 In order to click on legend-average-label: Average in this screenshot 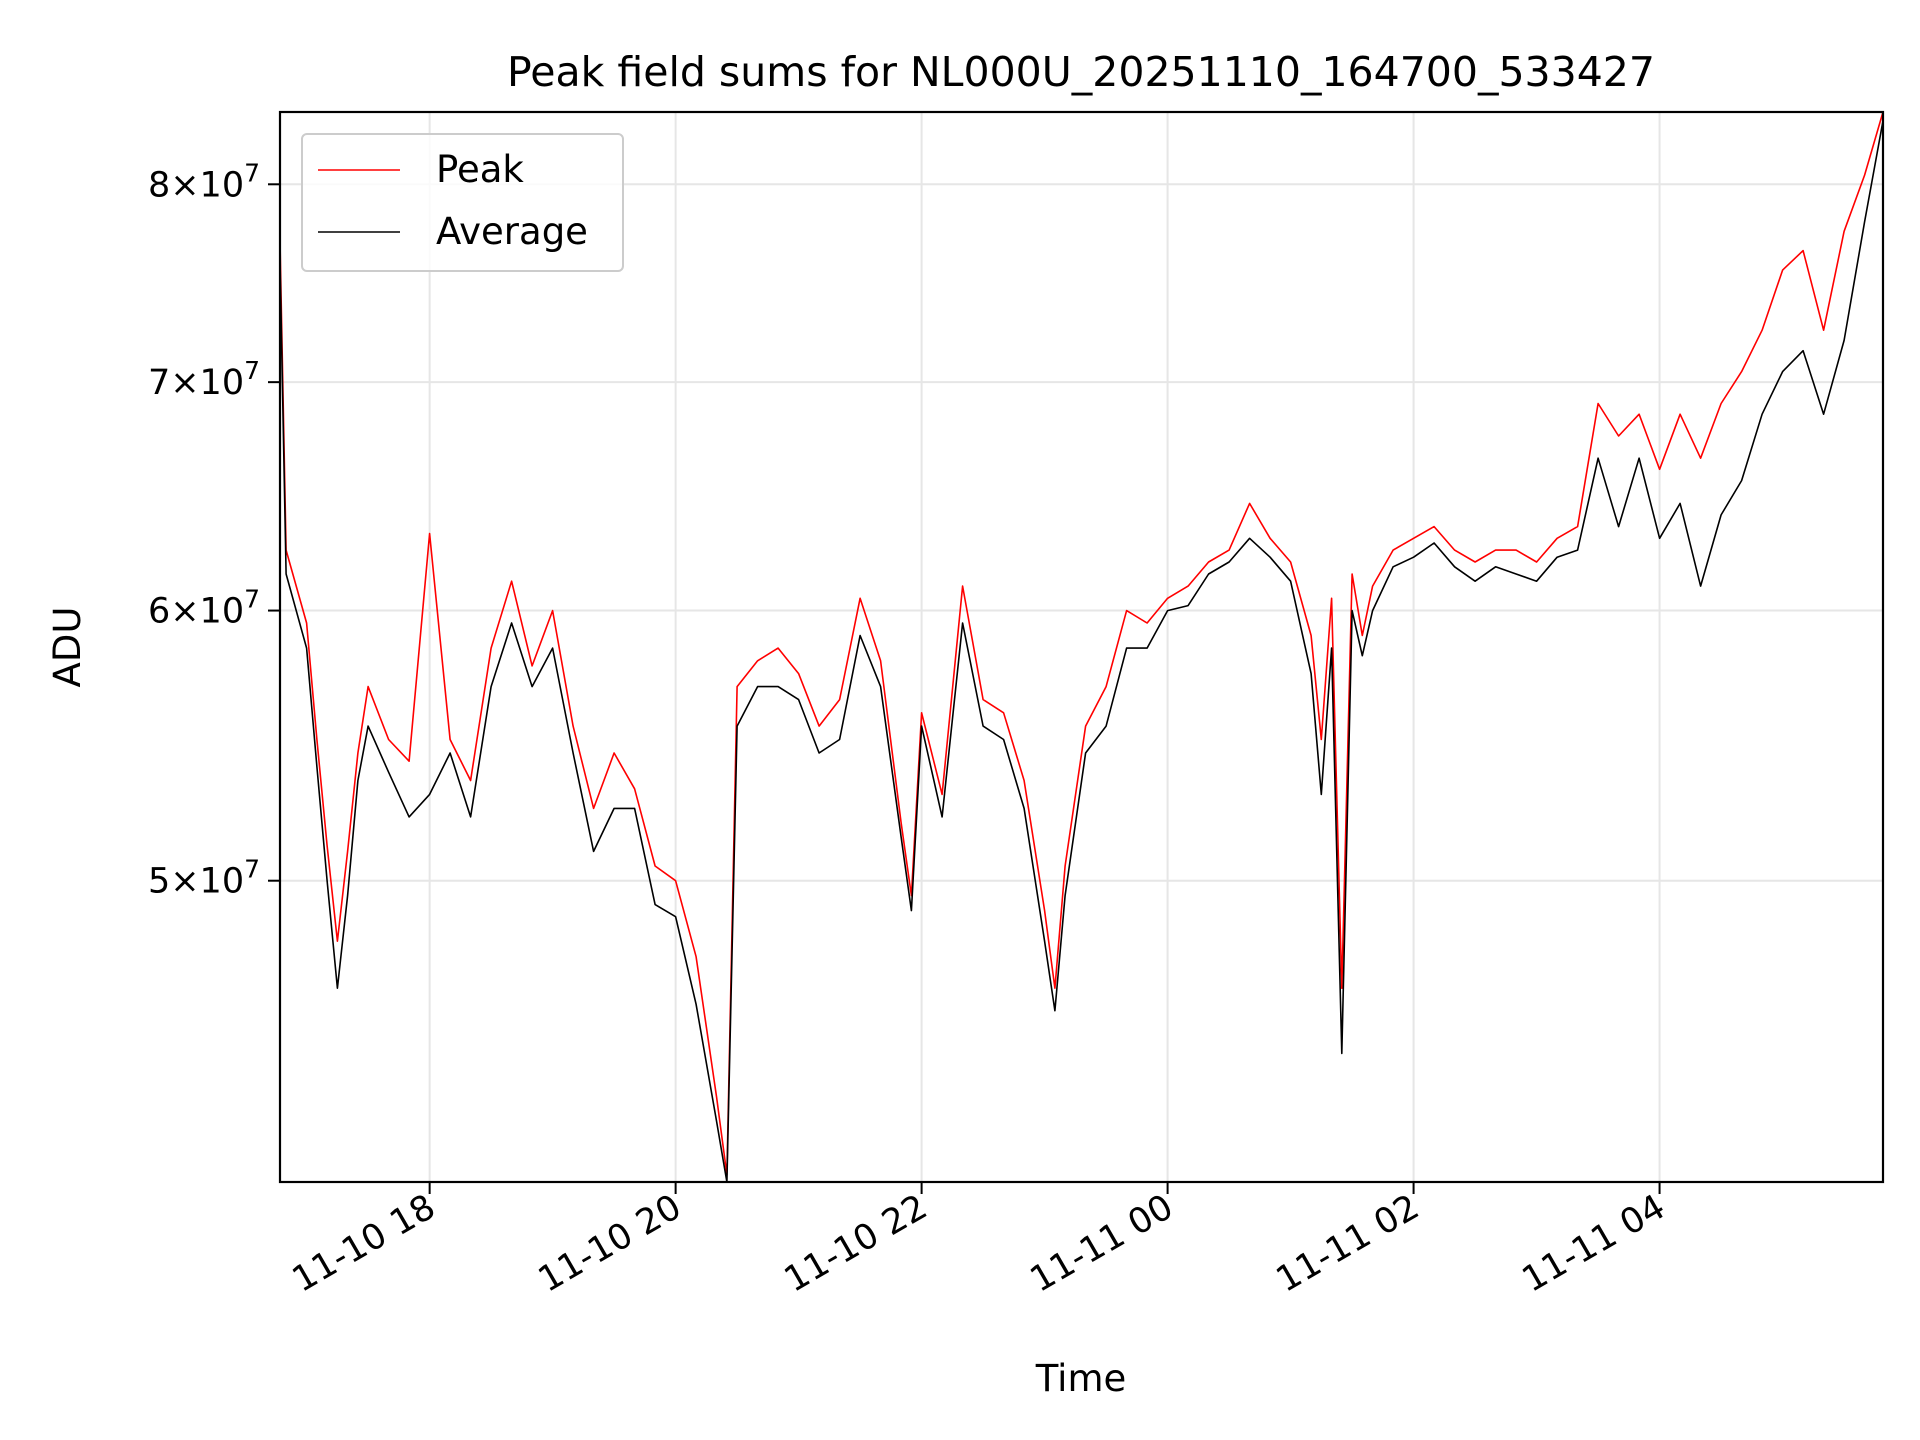, I will do `click(512, 231)`.